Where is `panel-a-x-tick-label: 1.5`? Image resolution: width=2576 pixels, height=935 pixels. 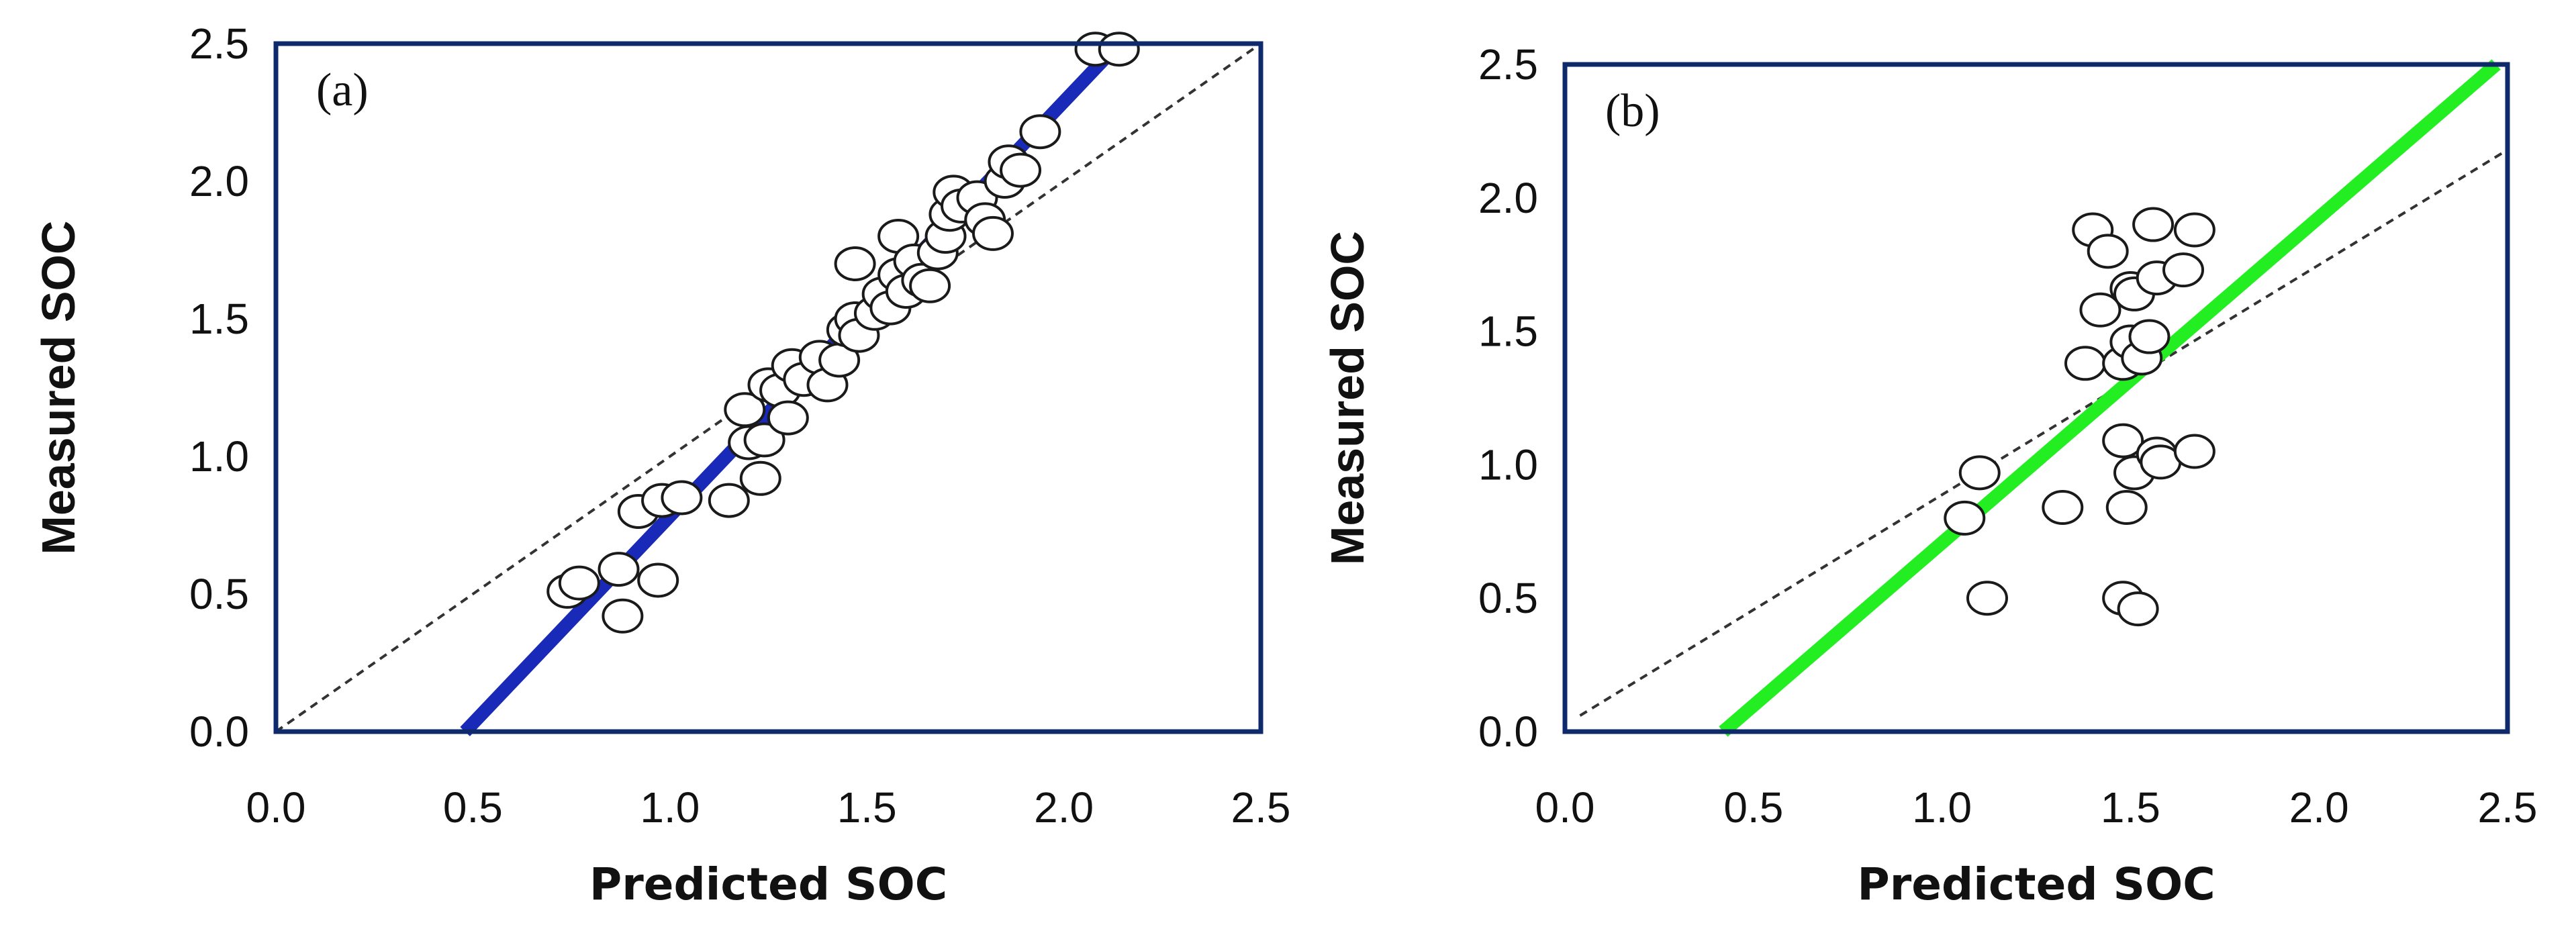 panel-a-x-tick-label: 1.5 is located at coordinates (867, 807).